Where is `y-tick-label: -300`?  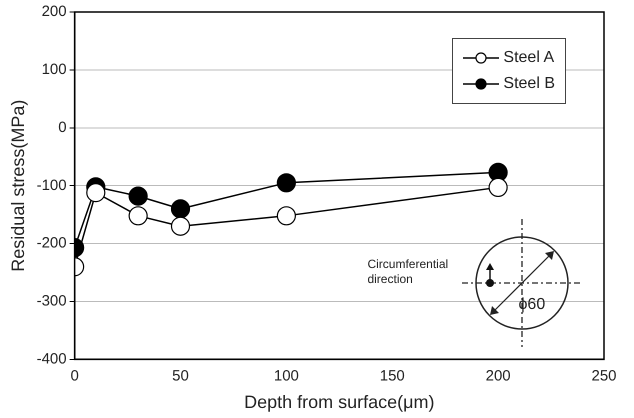 y-tick-label: -300 is located at coordinates (51, 301).